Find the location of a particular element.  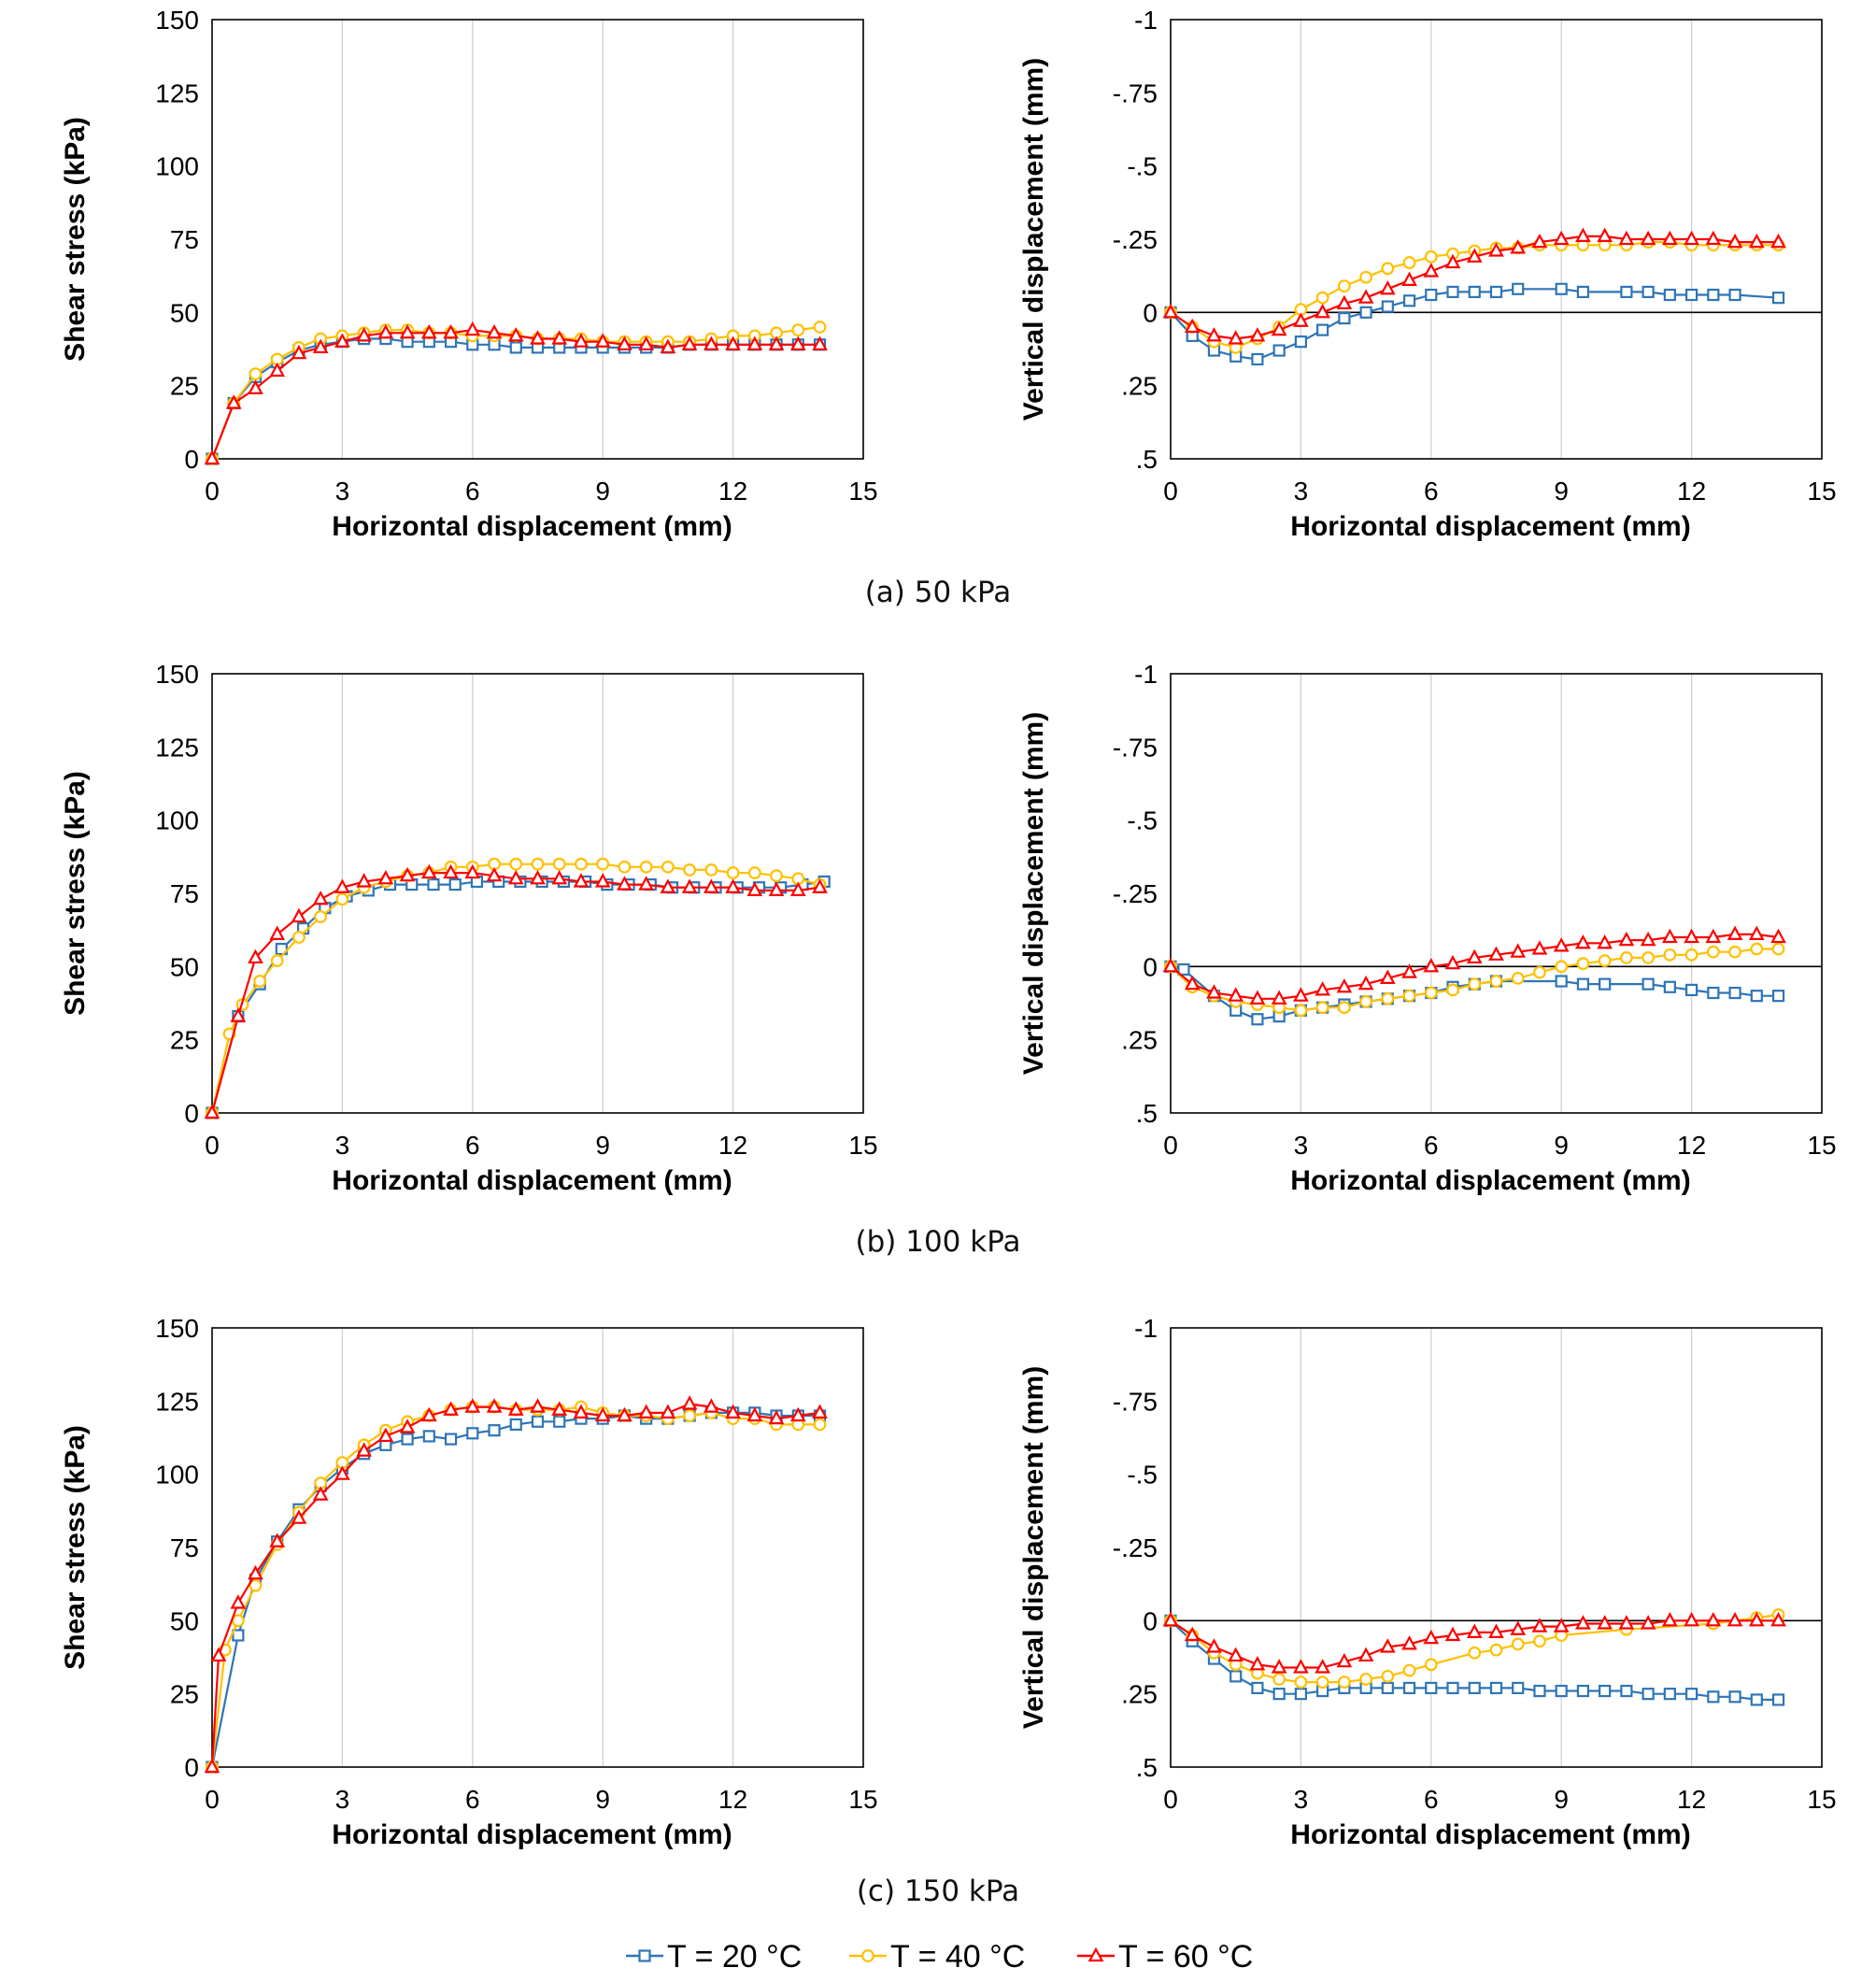

x-axis-label: Horizontal displacement (mm) is located at coordinates (532, 526).